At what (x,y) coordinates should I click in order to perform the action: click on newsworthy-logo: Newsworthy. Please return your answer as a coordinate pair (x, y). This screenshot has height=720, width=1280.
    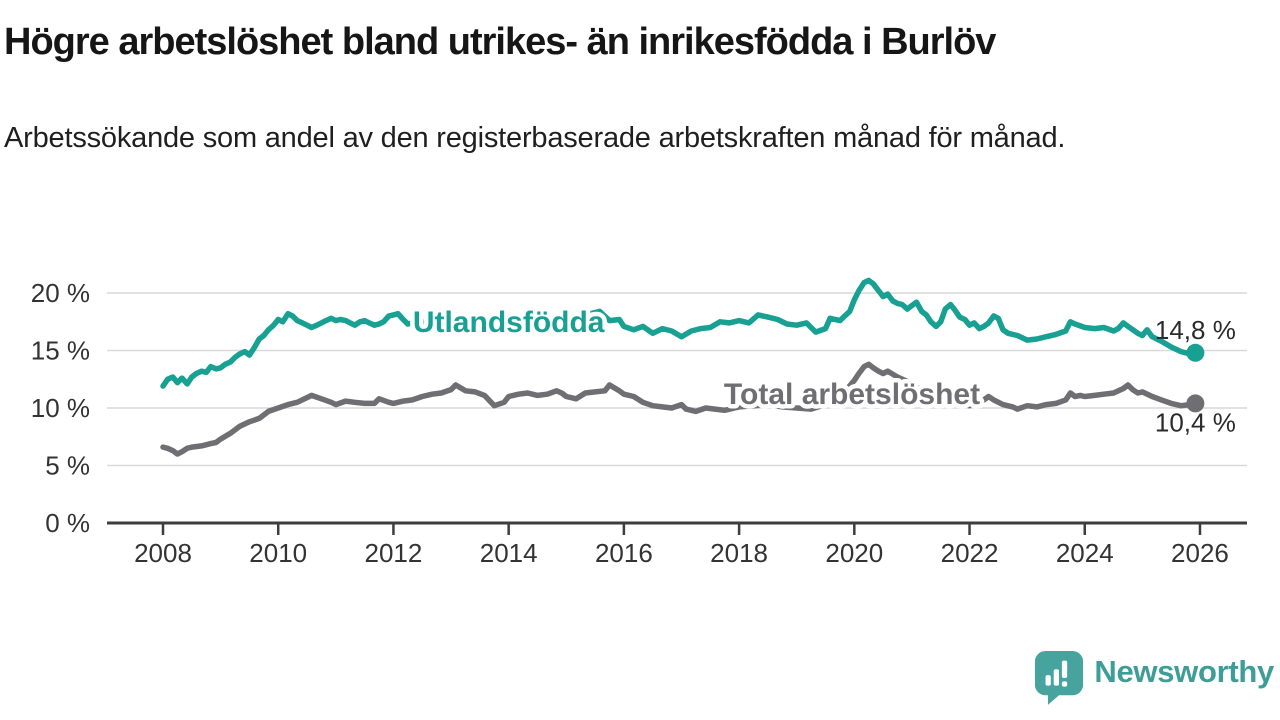
    Looking at the image, I should click on (1153, 677).